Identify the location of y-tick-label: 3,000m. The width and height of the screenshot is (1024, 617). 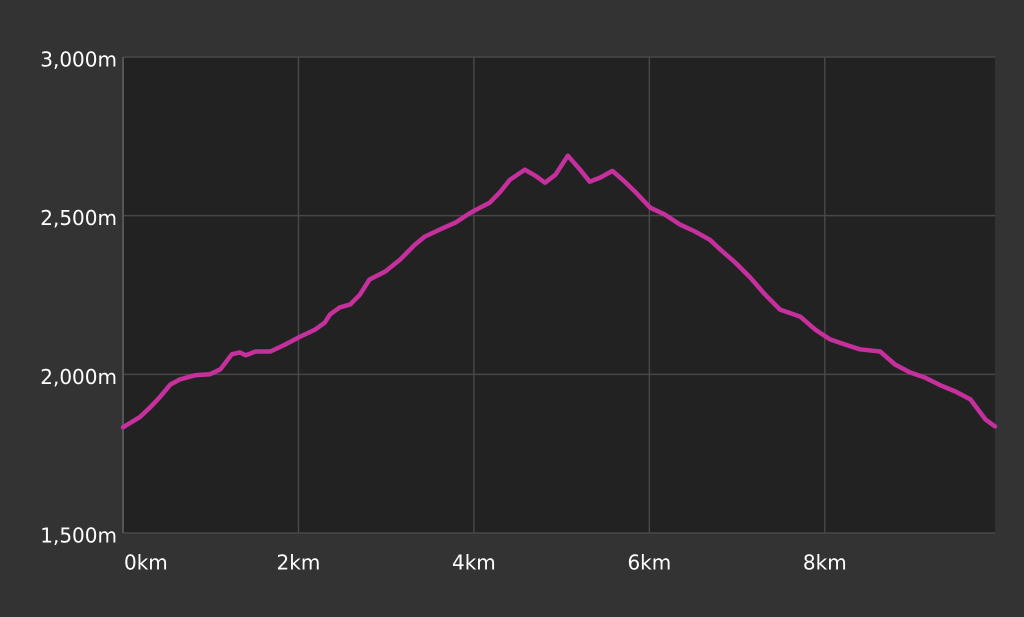
(78, 60).